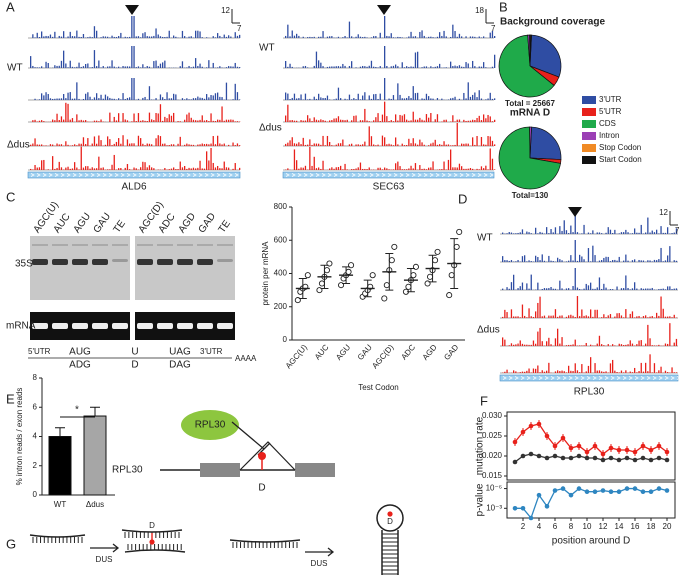 Image resolution: width=679 pixels, height=580 pixels. I want to click on error-bar, so click(367, 288).